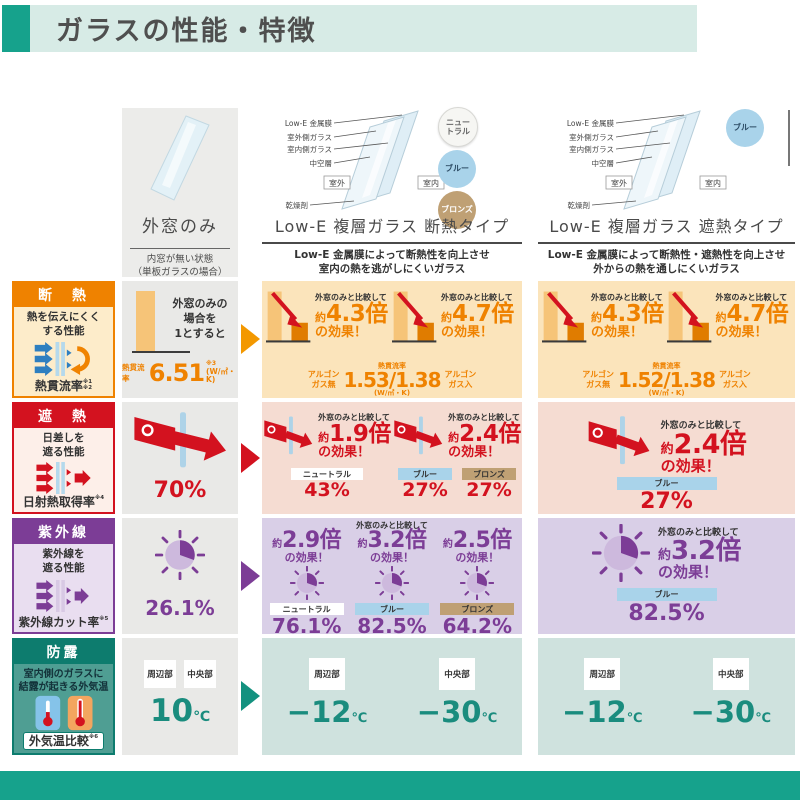 The width and height of the screenshot is (800, 800). I want to click on outer-value: 70%, so click(180, 490).